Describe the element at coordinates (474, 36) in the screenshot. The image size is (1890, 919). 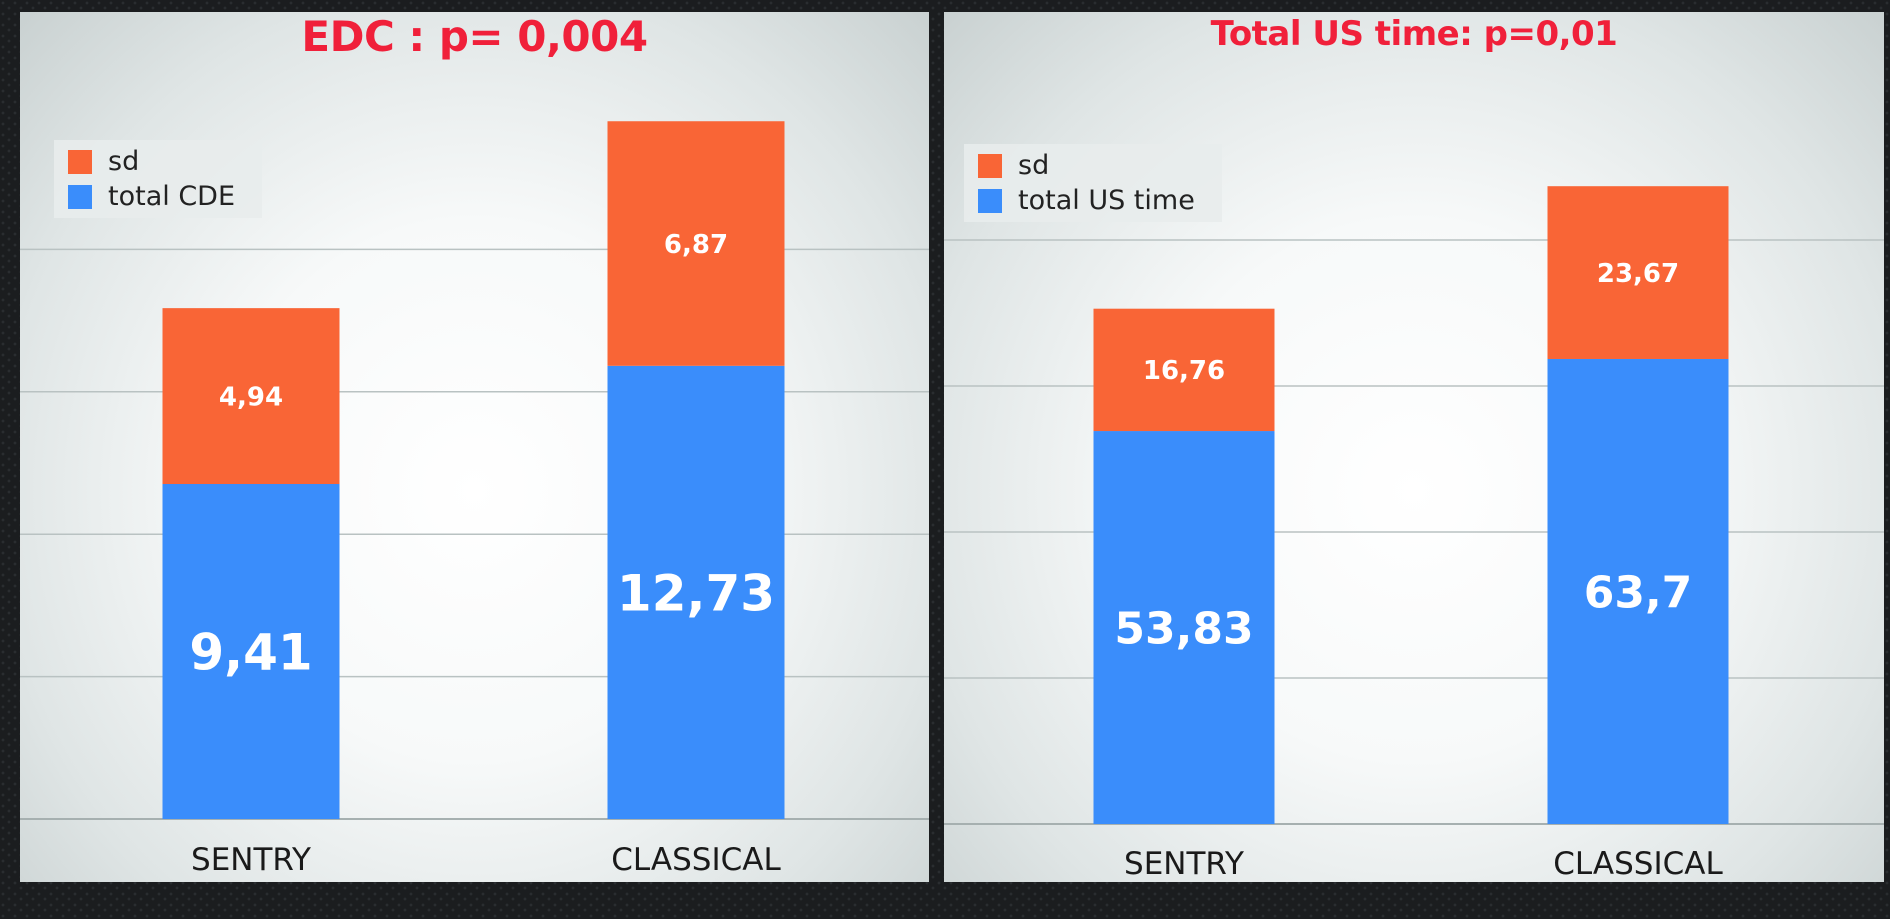
I see `chart-title-edc: EDC : p= 0,004` at that location.